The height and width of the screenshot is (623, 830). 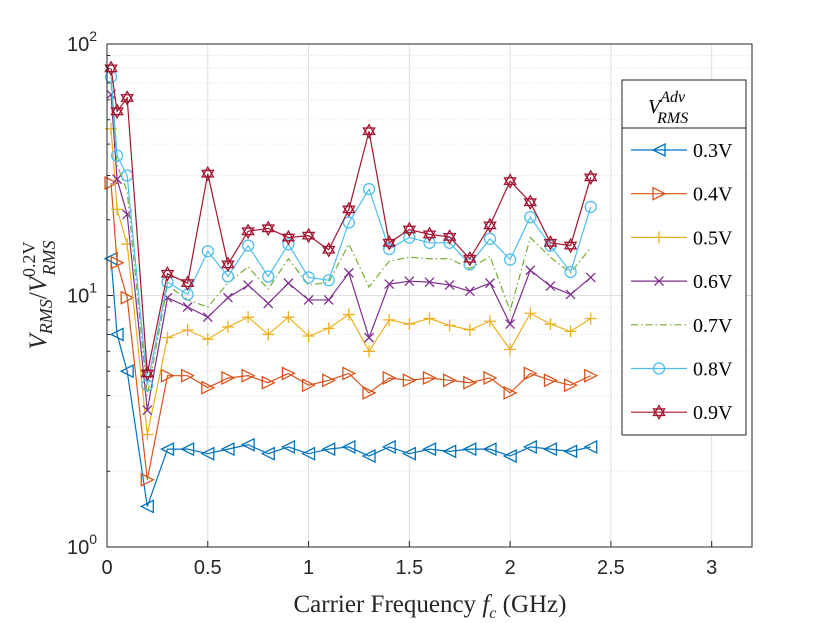 What do you see at coordinates (713, 370) in the screenshot?
I see `legend-label: 0.8V` at bounding box center [713, 370].